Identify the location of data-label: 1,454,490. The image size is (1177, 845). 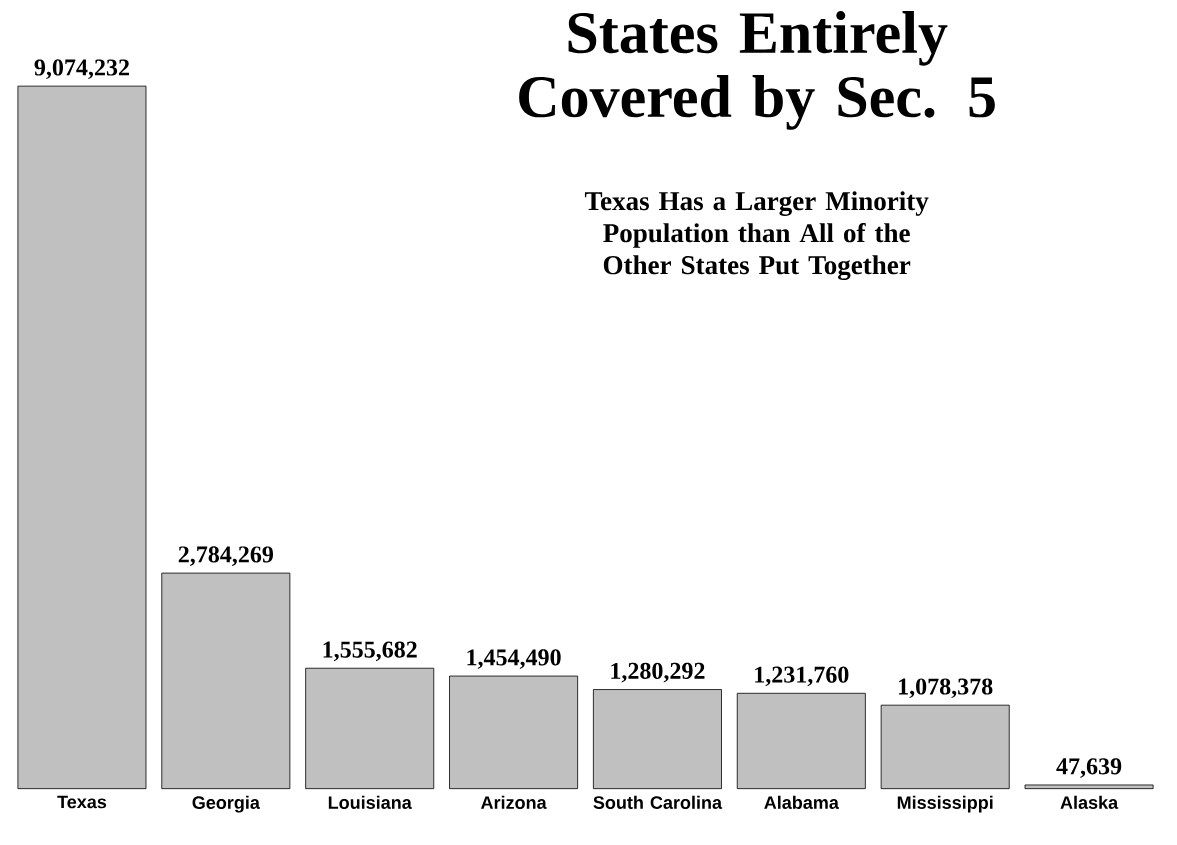
(514, 659).